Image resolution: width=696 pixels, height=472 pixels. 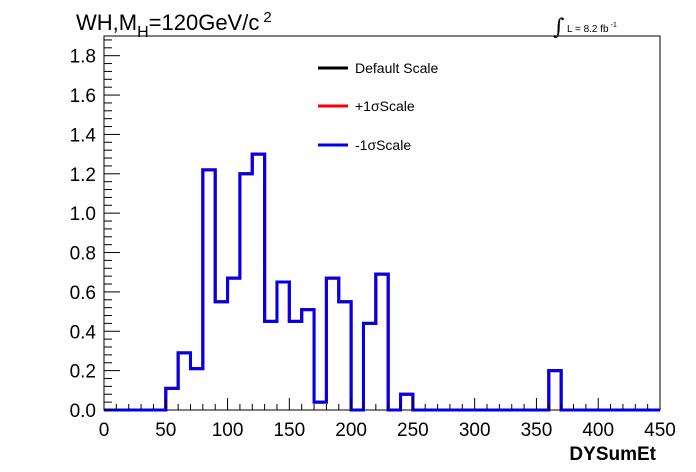 What do you see at coordinates (383, 145) in the screenshot?
I see `legend-label-2: -1σScale` at bounding box center [383, 145].